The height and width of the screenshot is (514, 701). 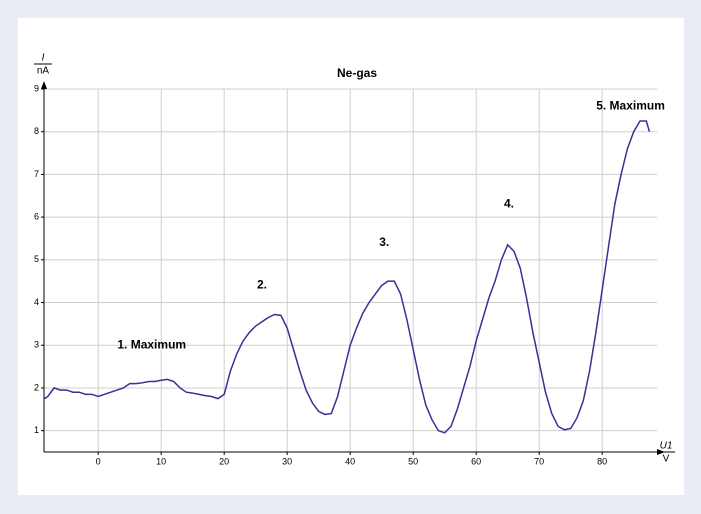 I want to click on x-tick-label: 30, so click(x=287, y=461).